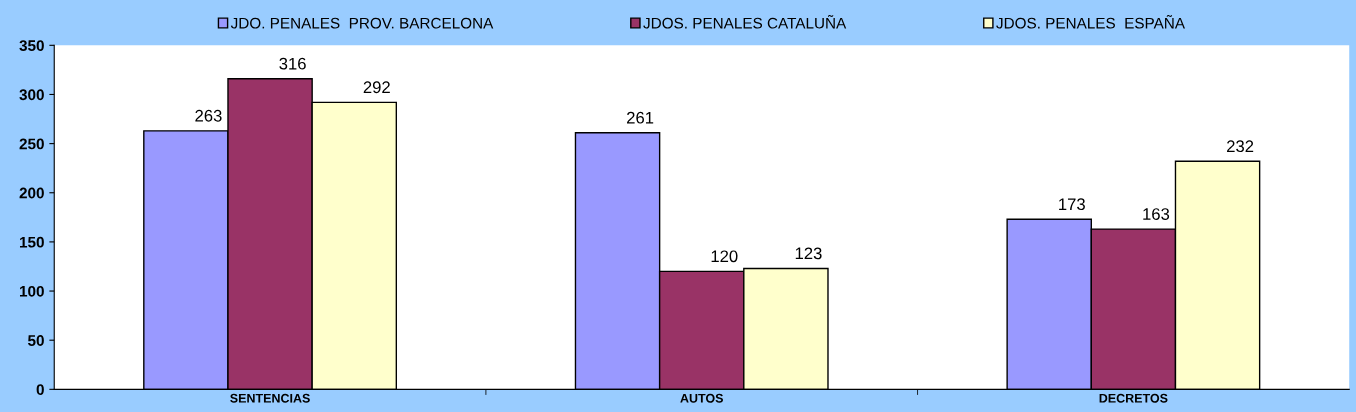 Image resolution: width=1356 pixels, height=412 pixels. Describe the element at coordinates (31, 291) in the screenshot. I see `y-tick-label: 100` at that location.